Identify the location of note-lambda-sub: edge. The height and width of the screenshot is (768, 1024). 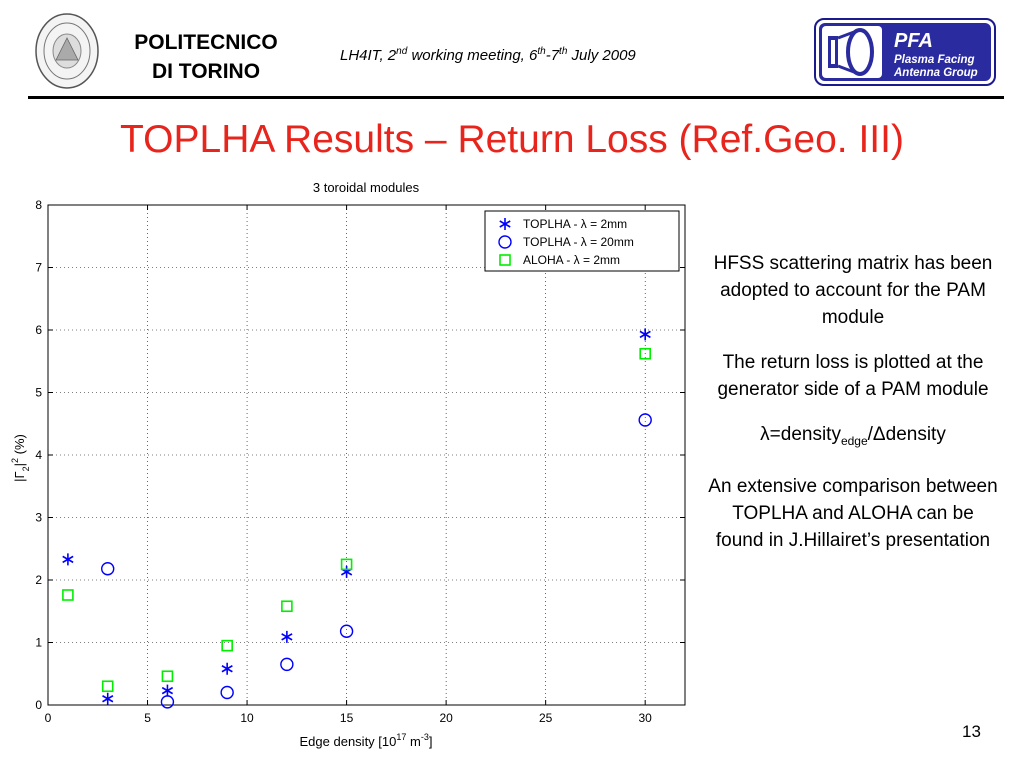
(854, 440).